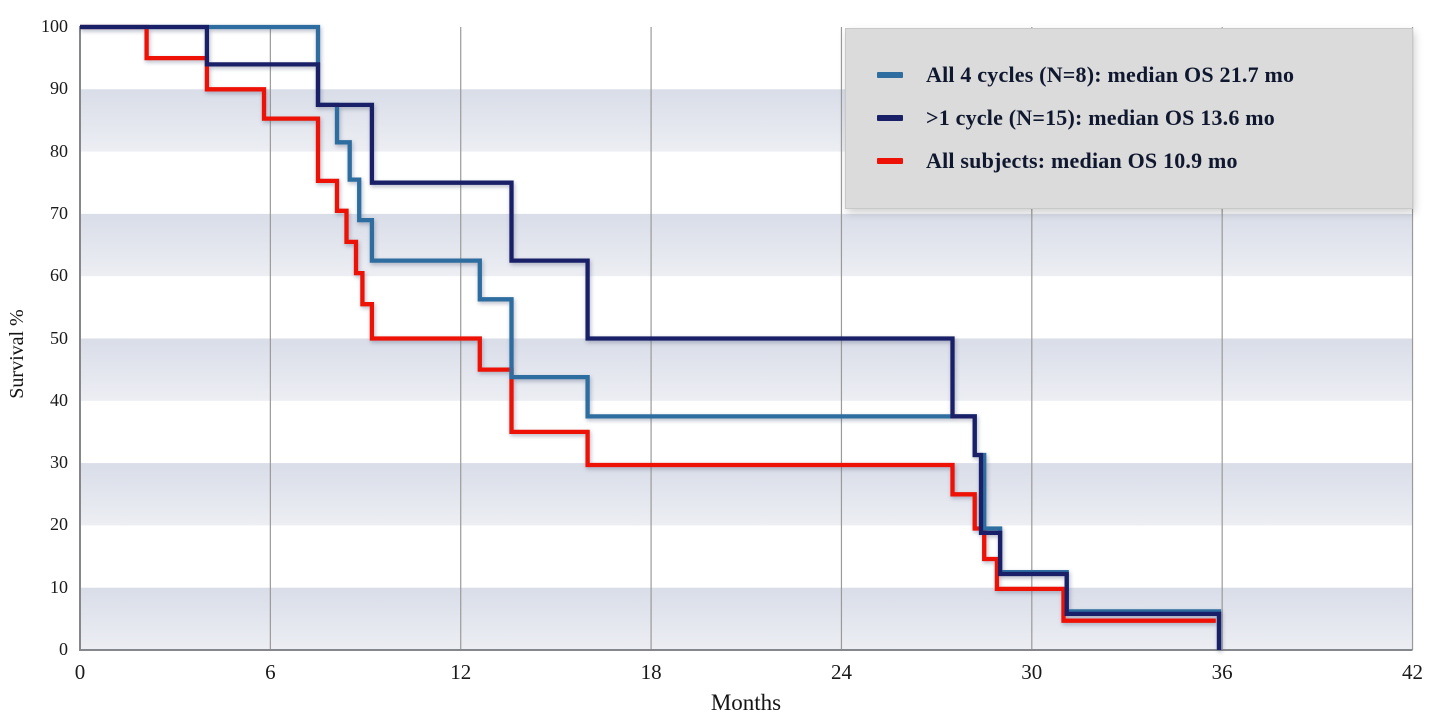 The height and width of the screenshot is (719, 1430). What do you see at coordinates (59, 275) in the screenshot?
I see `y-tick-label-60: 60` at bounding box center [59, 275].